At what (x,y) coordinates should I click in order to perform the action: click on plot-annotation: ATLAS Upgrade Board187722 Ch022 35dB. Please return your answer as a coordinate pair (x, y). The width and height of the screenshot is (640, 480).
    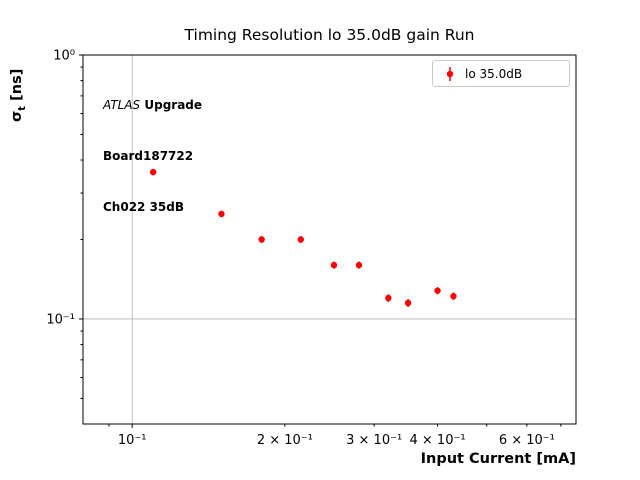
    Looking at the image, I should click on (152, 156).